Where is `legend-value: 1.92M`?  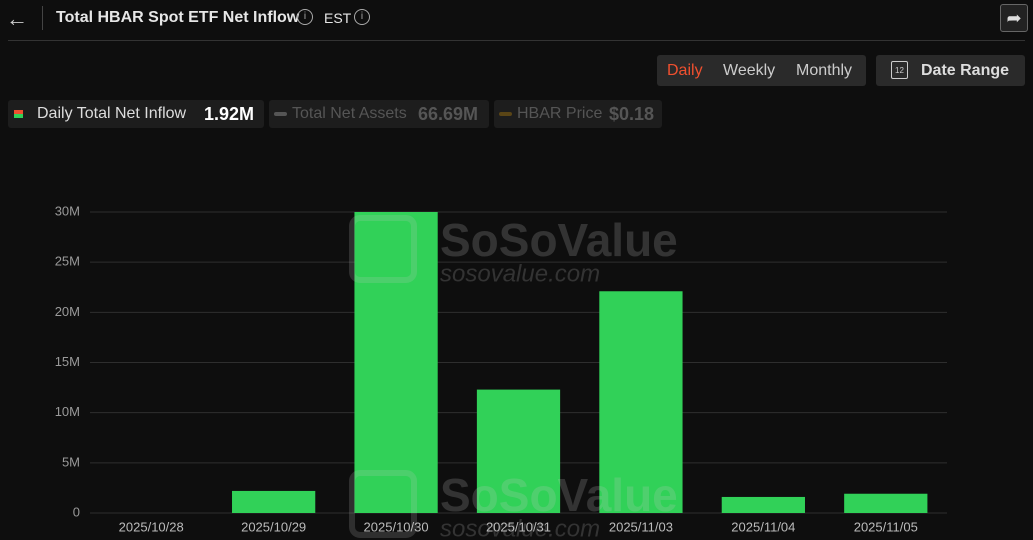 legend-value: 1.92M is located at coordinates (229, 114).